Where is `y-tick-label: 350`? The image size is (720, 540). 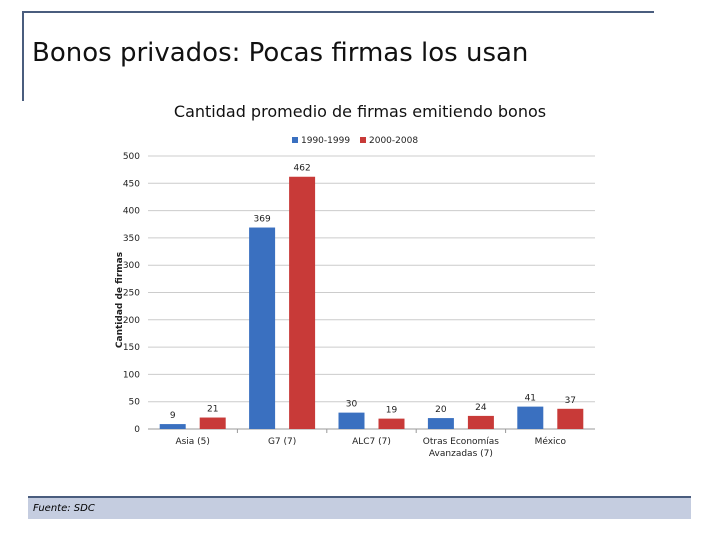 y-tick-label: 350 is located at coordinates (131, 239).